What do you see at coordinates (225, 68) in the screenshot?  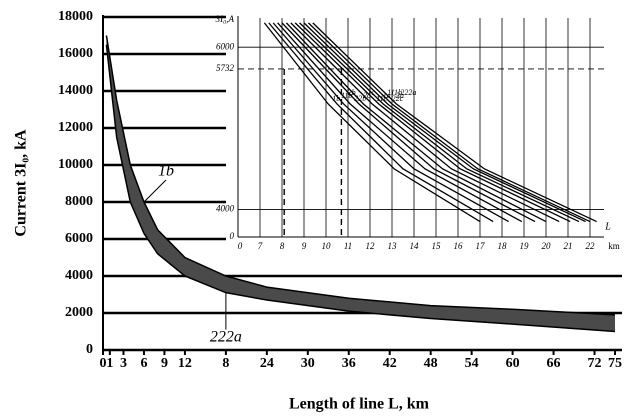 I see `y-tick-label: 5732` at bounding box center [225, 68].